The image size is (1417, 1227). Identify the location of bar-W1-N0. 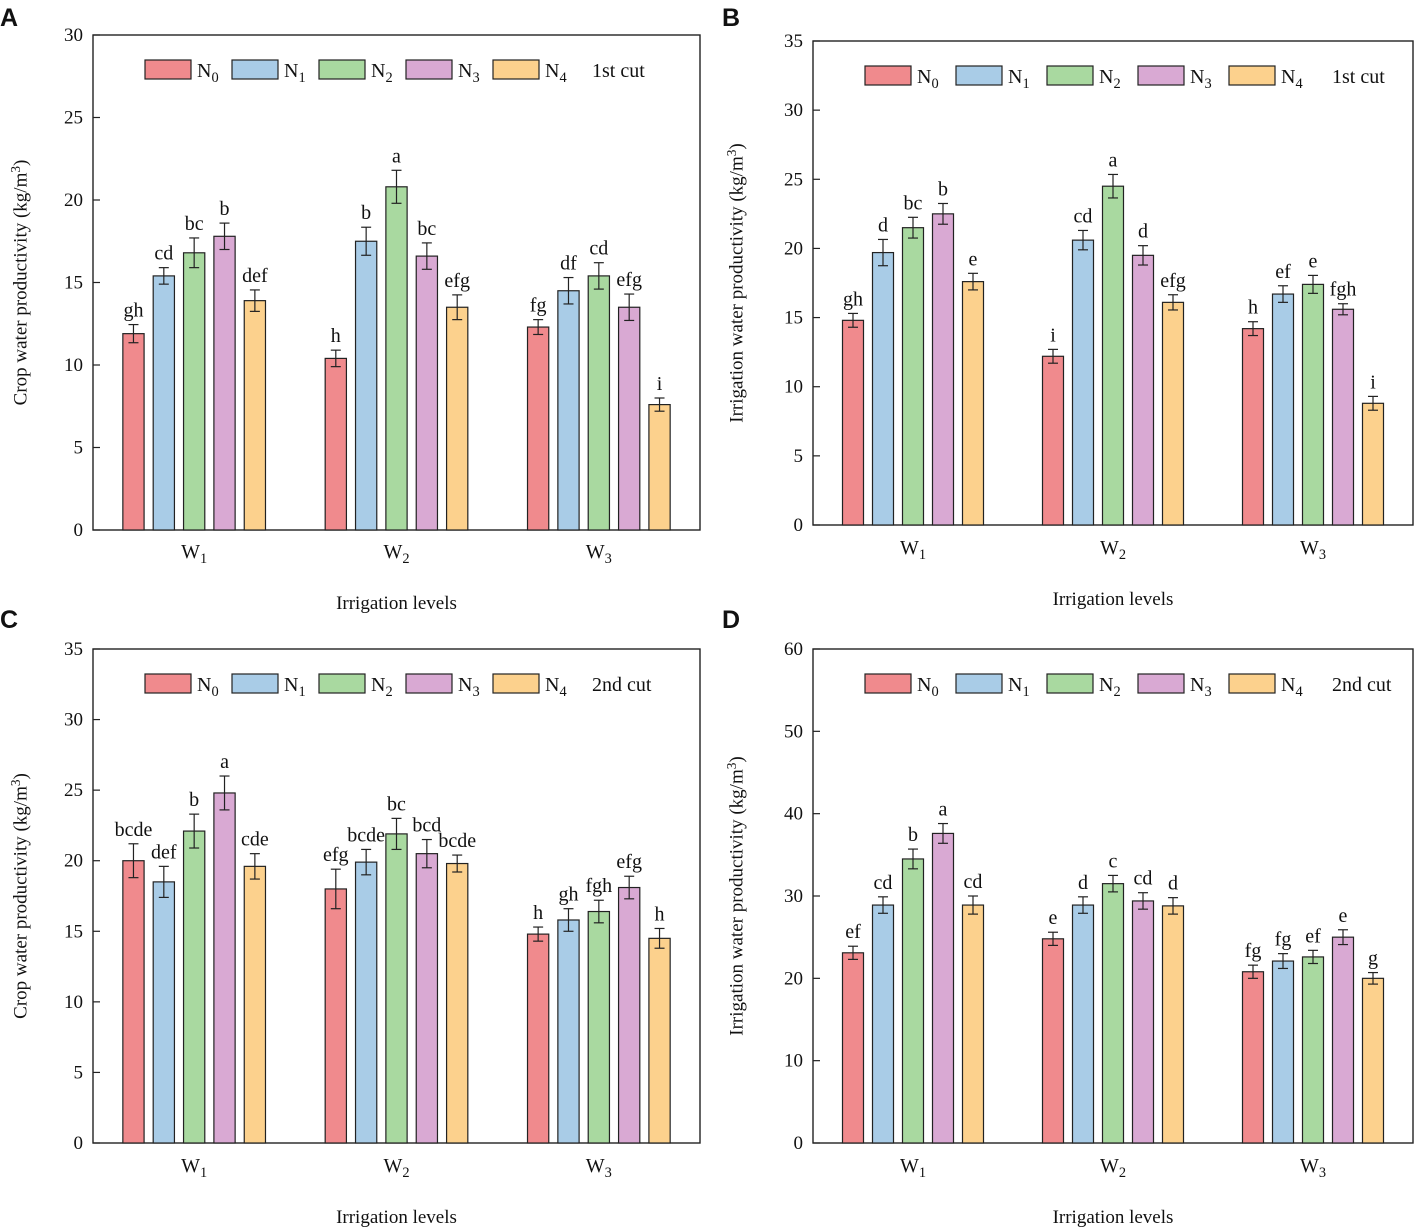
(853, 422).